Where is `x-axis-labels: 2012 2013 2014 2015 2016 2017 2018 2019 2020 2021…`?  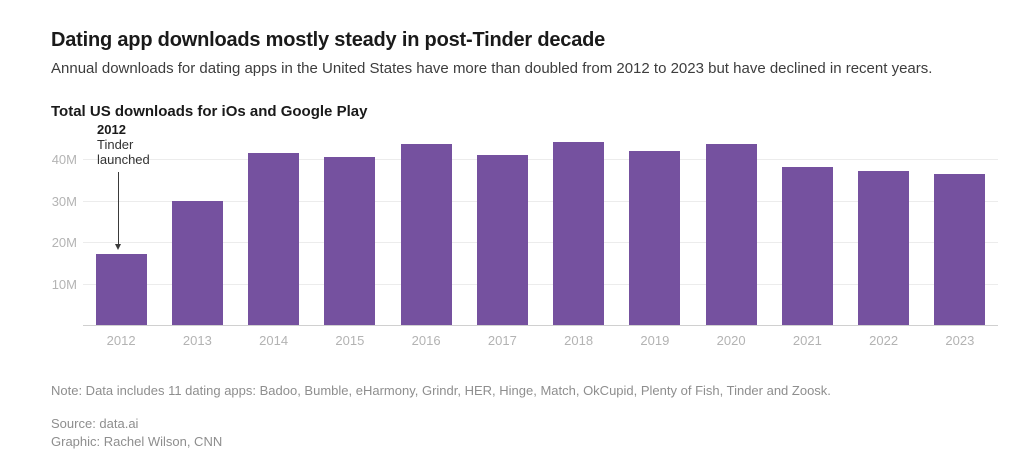 x-axis-labels: 2012 2013 2014 2015 2016 2017 2018 2019 2020 2021… is located at coordinates (540, 340).